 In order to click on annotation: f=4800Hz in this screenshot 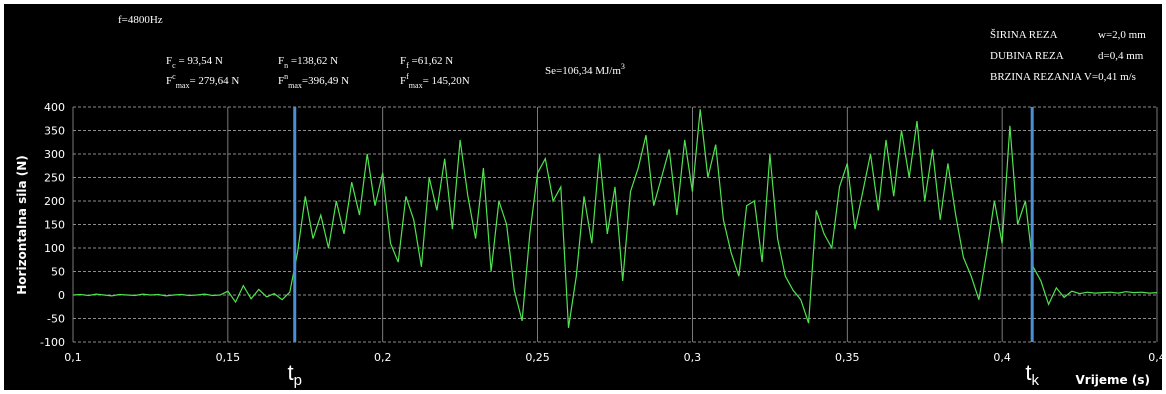, I will do `click(140, 20)`.